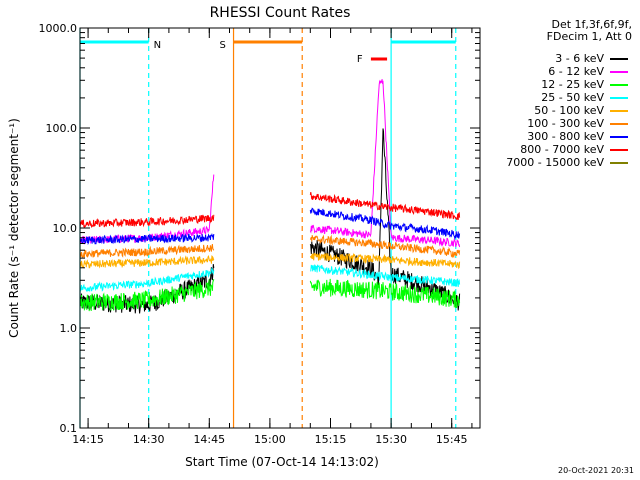 The width and height of the screenshot is (640, 480). Describe the element at coordinates (565, 123) in the screenshot. I see `legend-entry-label: 100 - 300 keV` at that location.